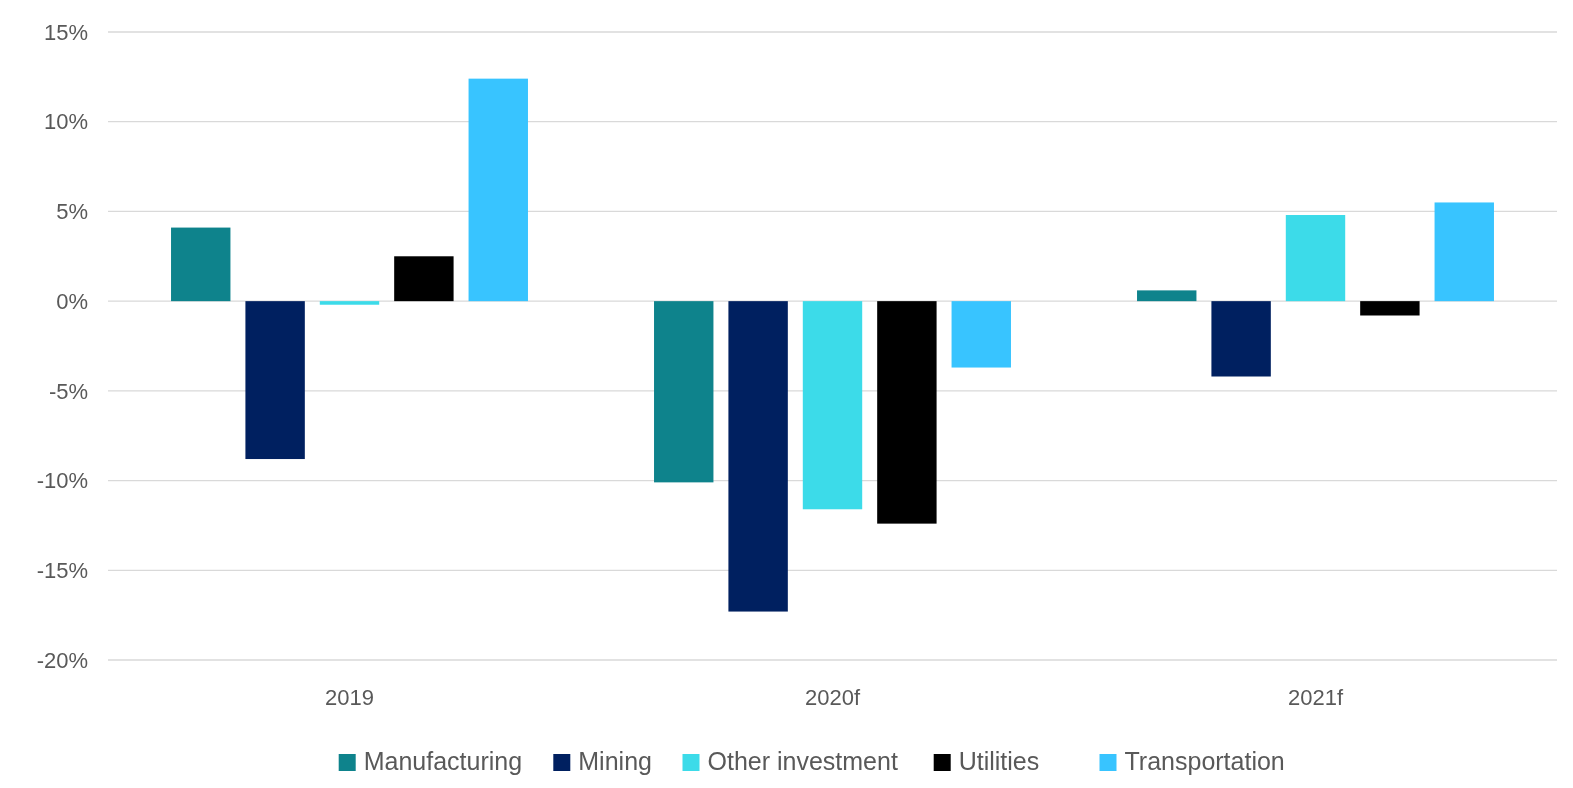 The image size is (1573, 788). What do you see at coordinates (62, 481) in the screenshot?
I see `y-tick-label: -10%` at bounding box center [62, 481].